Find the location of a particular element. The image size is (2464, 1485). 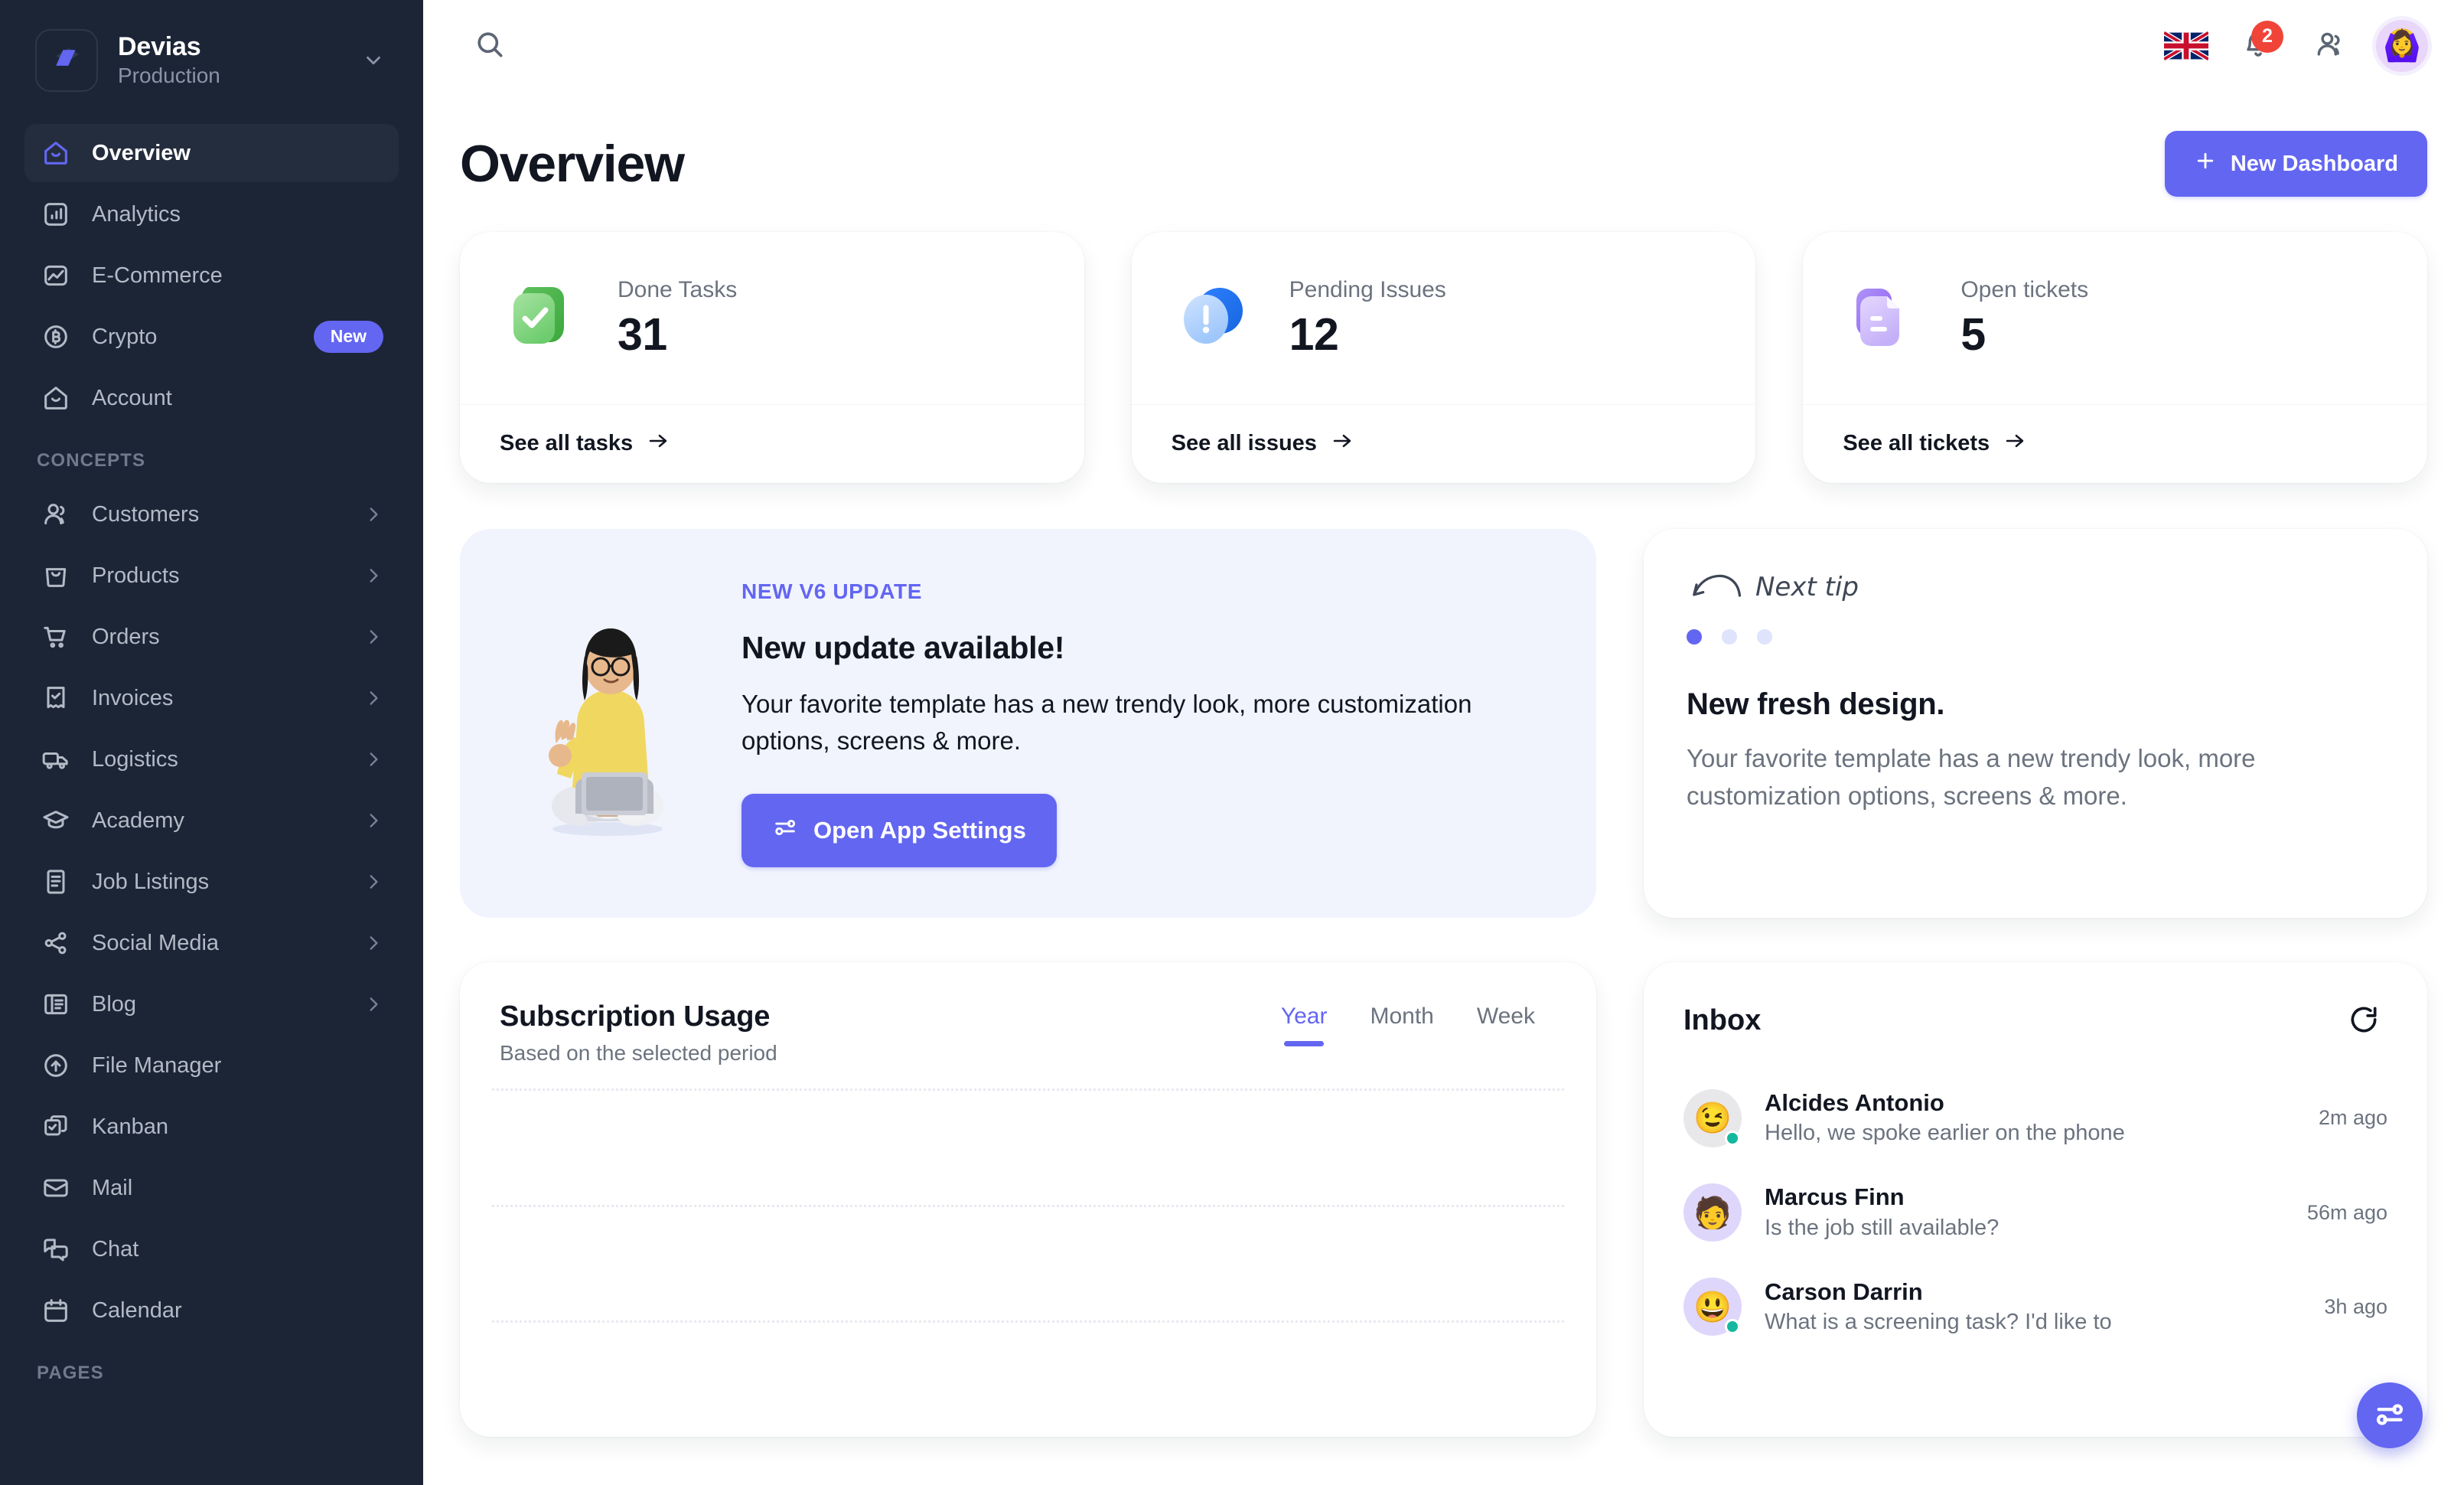

sidebar-item-ecommerce: E-Commerce is located at coordinates (211, 275).